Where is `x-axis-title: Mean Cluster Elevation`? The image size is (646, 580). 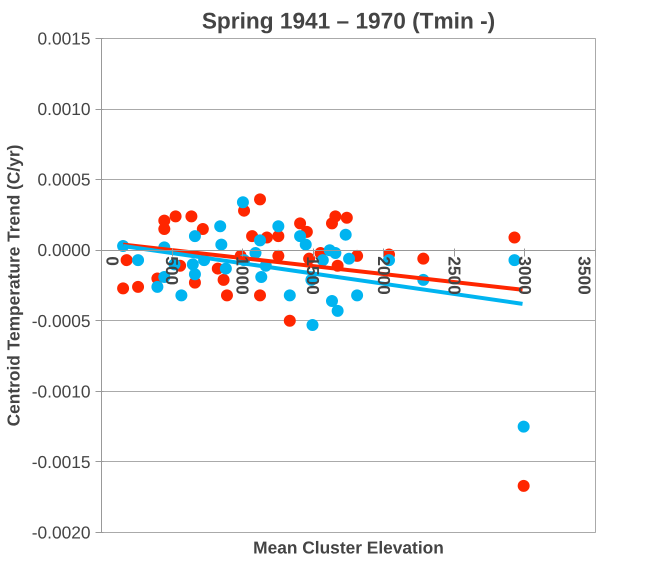
x-axis-title: Mean Cluster Elevation is located at coordinates (348, 548).